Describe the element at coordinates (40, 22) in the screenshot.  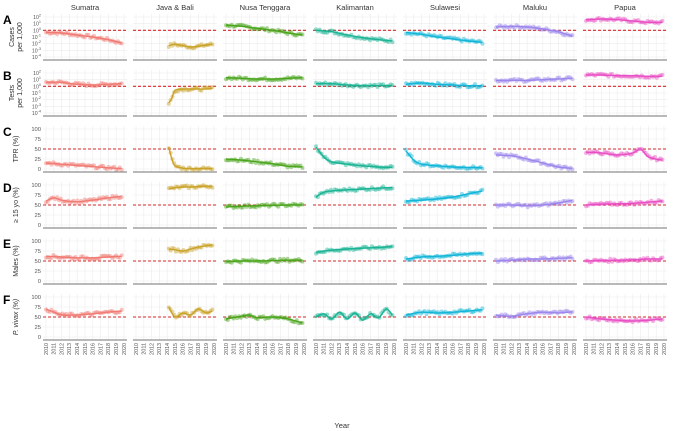
I see `y-tick-exponent: 1` at that location.